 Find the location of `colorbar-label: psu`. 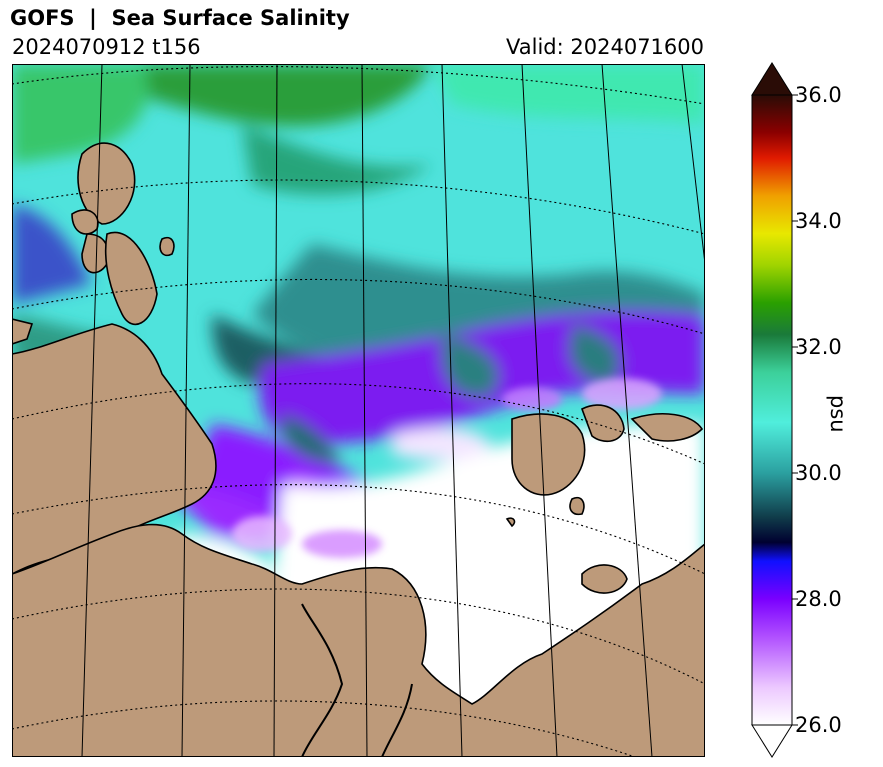

colorbar-label: psu is located at coordinates (838, 414).